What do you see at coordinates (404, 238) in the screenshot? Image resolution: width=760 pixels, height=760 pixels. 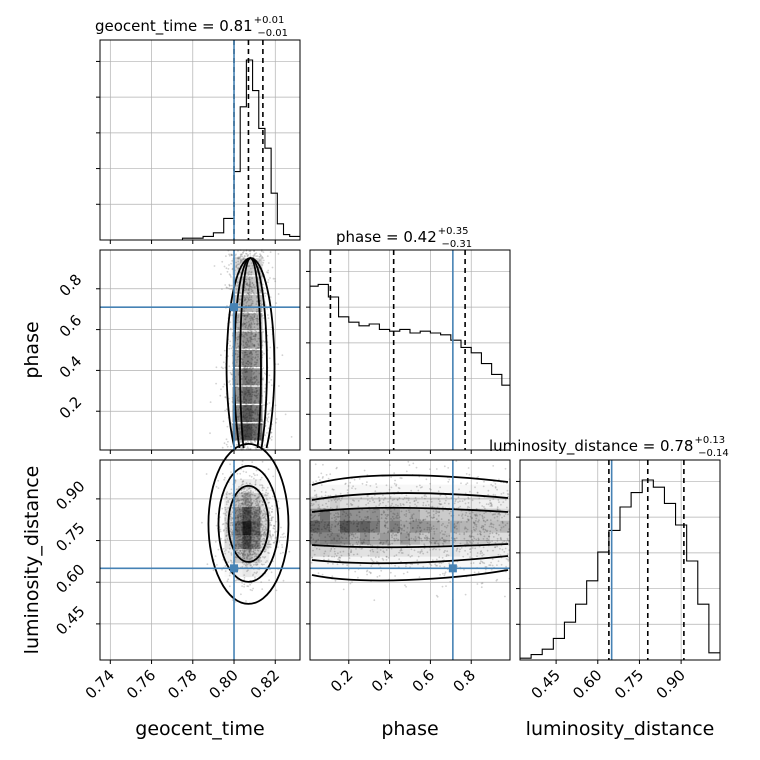 I see `title-phase: phase = 0.42+0.35 −0.31` at bounding box center [404, 238].